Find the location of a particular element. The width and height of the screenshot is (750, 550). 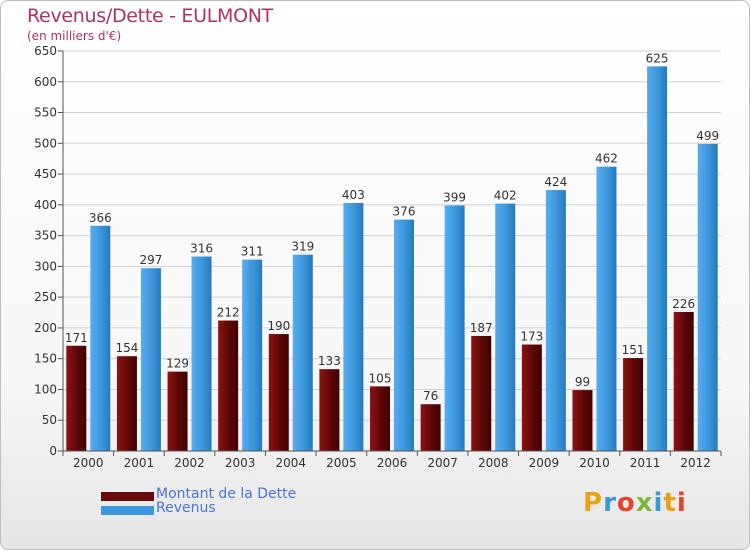

y-tick-label: 650 is located at coordinates (45, 51).